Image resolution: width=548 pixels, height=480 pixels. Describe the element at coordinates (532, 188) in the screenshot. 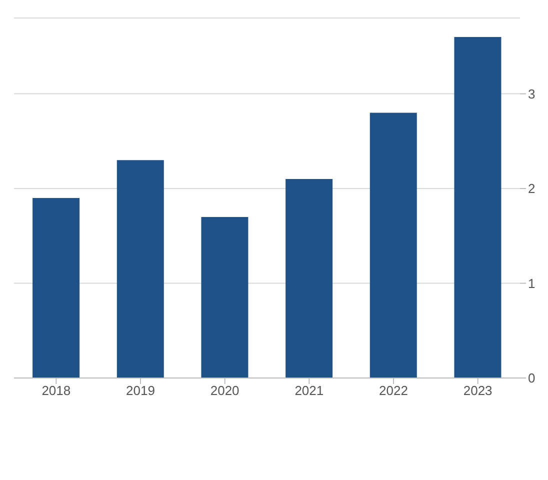

I see `y-tick-label: 2` at that location.